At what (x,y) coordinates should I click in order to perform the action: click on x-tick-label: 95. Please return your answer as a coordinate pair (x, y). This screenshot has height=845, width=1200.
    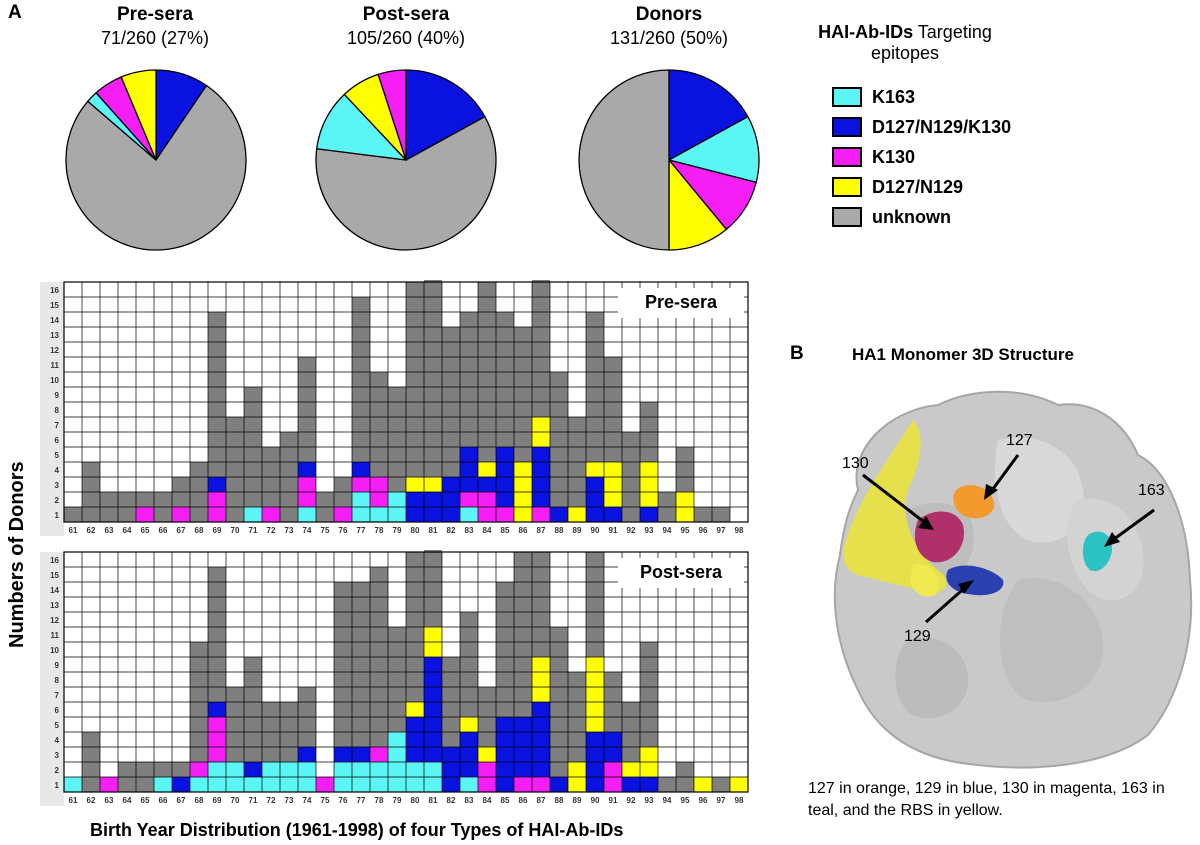
    Looking at the image, I should click on (685, 530).